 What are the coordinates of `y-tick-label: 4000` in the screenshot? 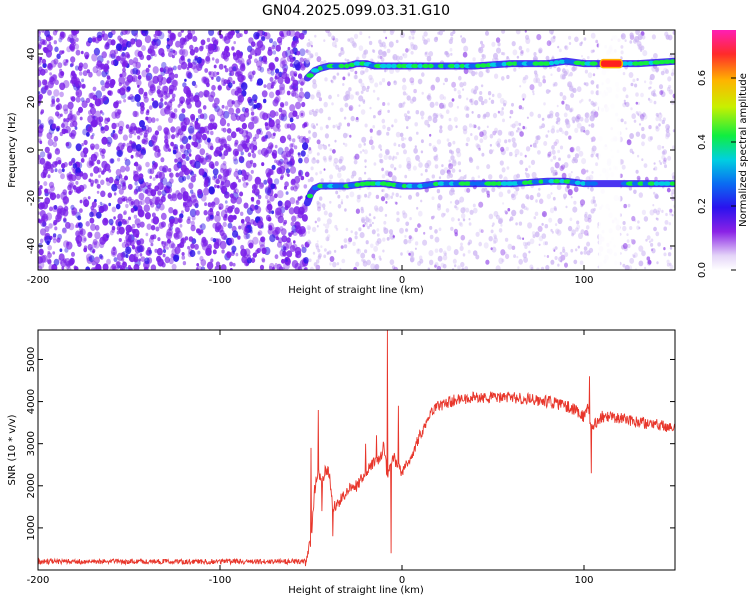 It's located at (31, 401).